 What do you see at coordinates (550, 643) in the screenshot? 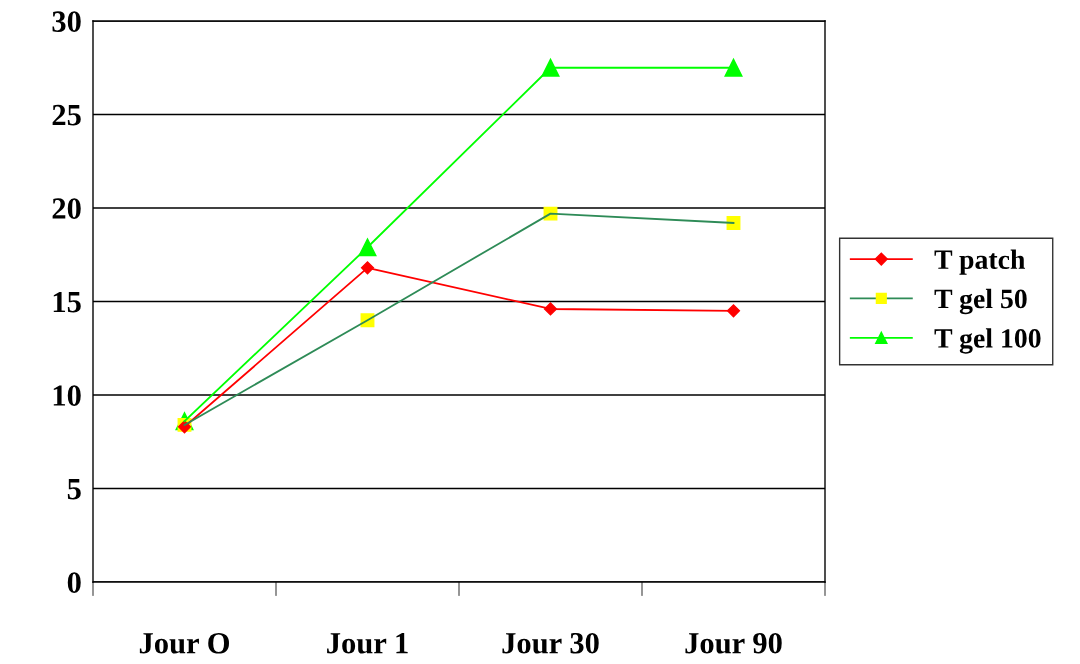
I see `x-tick-label: Jour 30` at bounding box center [550, 643].